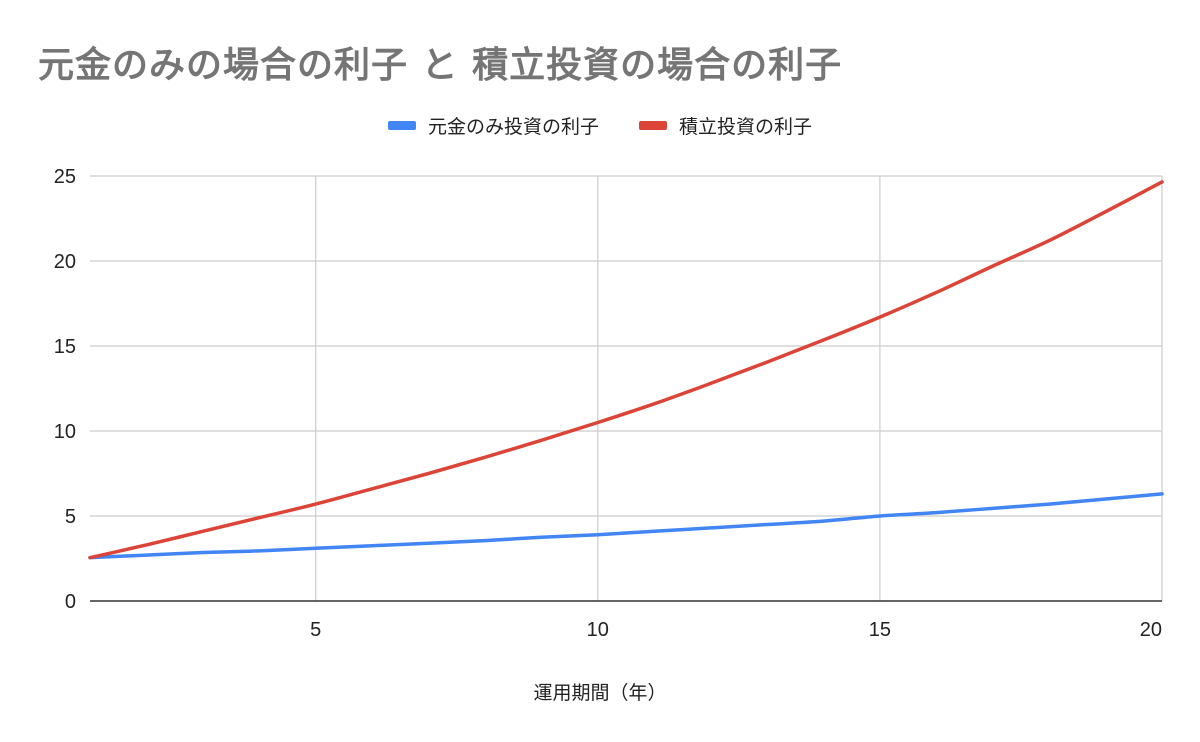 This screenshot has width=1200, height=742. What do you see at coordinates (626, 526) in the screenshot?
I see `series-line-principal-only` at bounding box center [626, 526].